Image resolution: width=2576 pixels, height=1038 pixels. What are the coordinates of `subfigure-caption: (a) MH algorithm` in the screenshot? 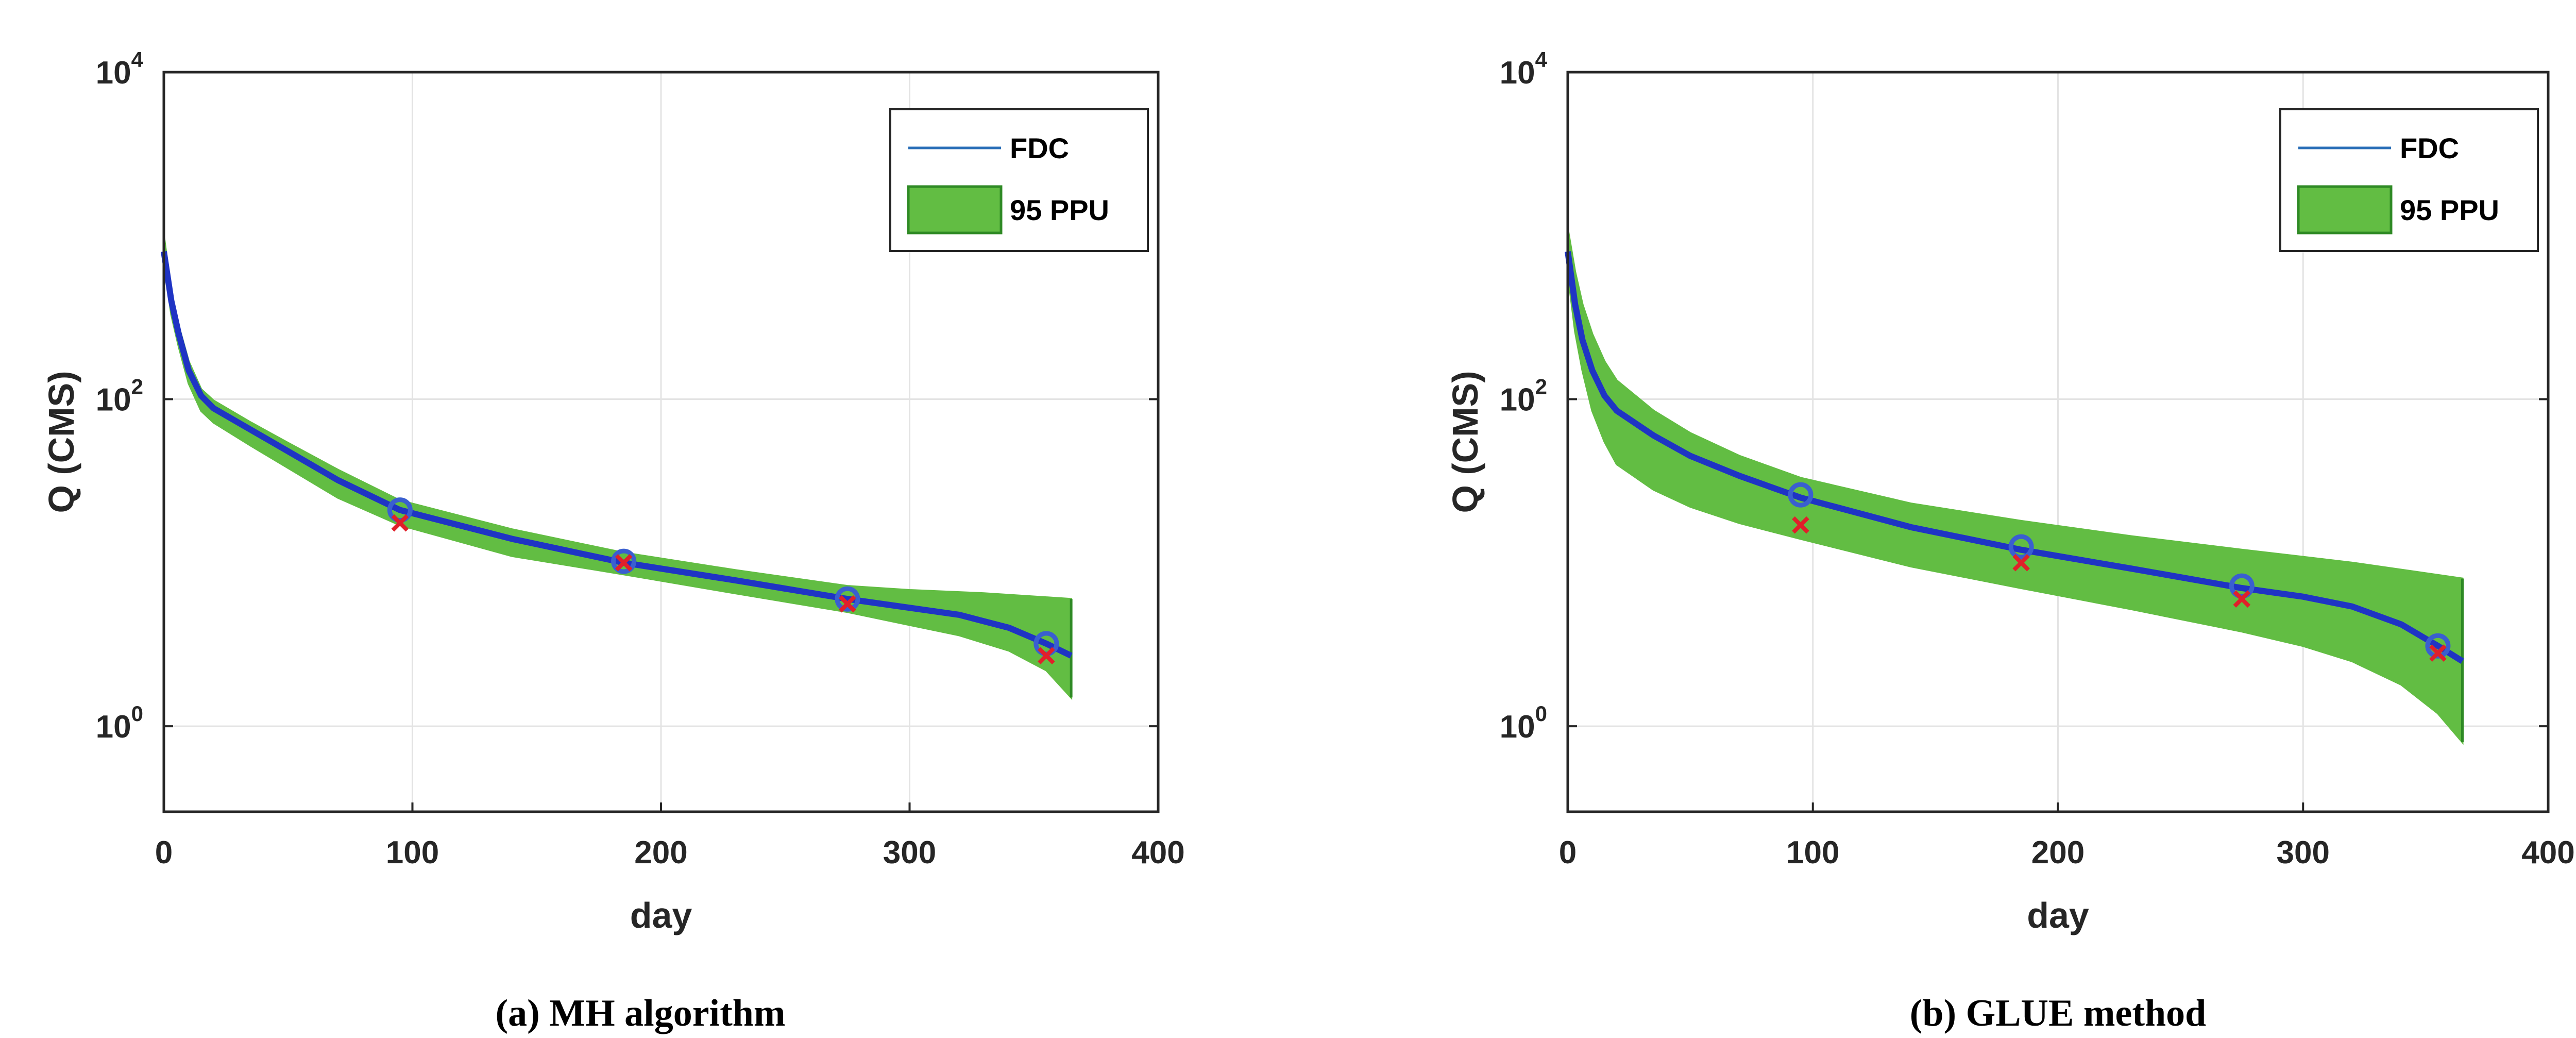 It's located at (640, 1013).